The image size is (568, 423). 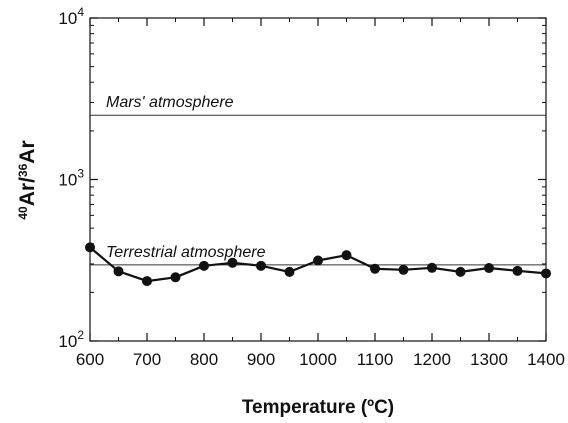 I want to click on x-tick-label: 1400, so click(x=546, y=359).